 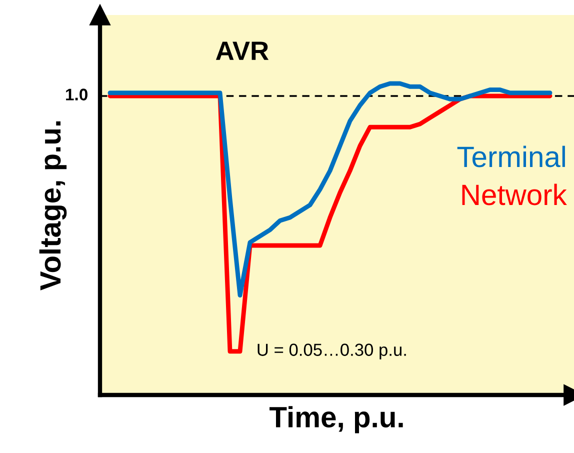 What do you see at coordinates (53, 205) in the screenshot?
I see `y-axis-title: Voltage, p.u.` at bounding box center [53, 205].